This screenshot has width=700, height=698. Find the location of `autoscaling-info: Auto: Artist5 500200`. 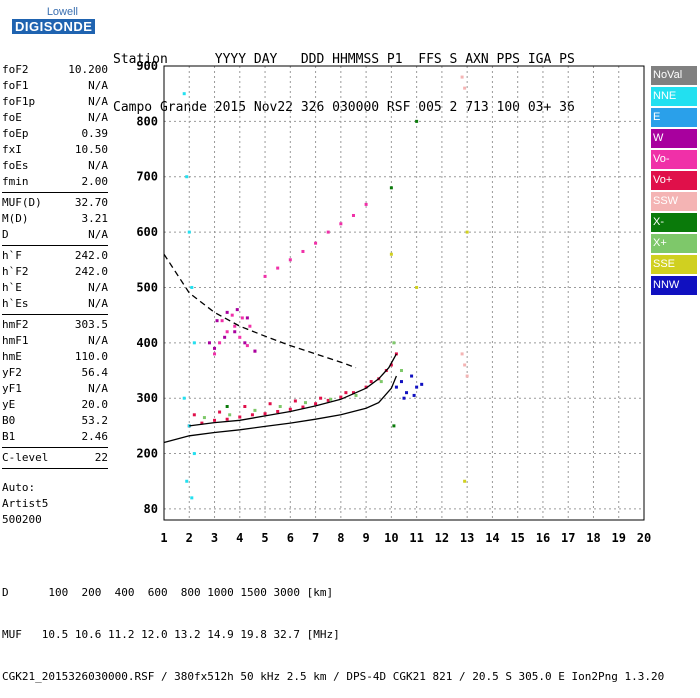

autoscaling-info: Auto: Artist5 500200 is located at coordinates (25, 504).